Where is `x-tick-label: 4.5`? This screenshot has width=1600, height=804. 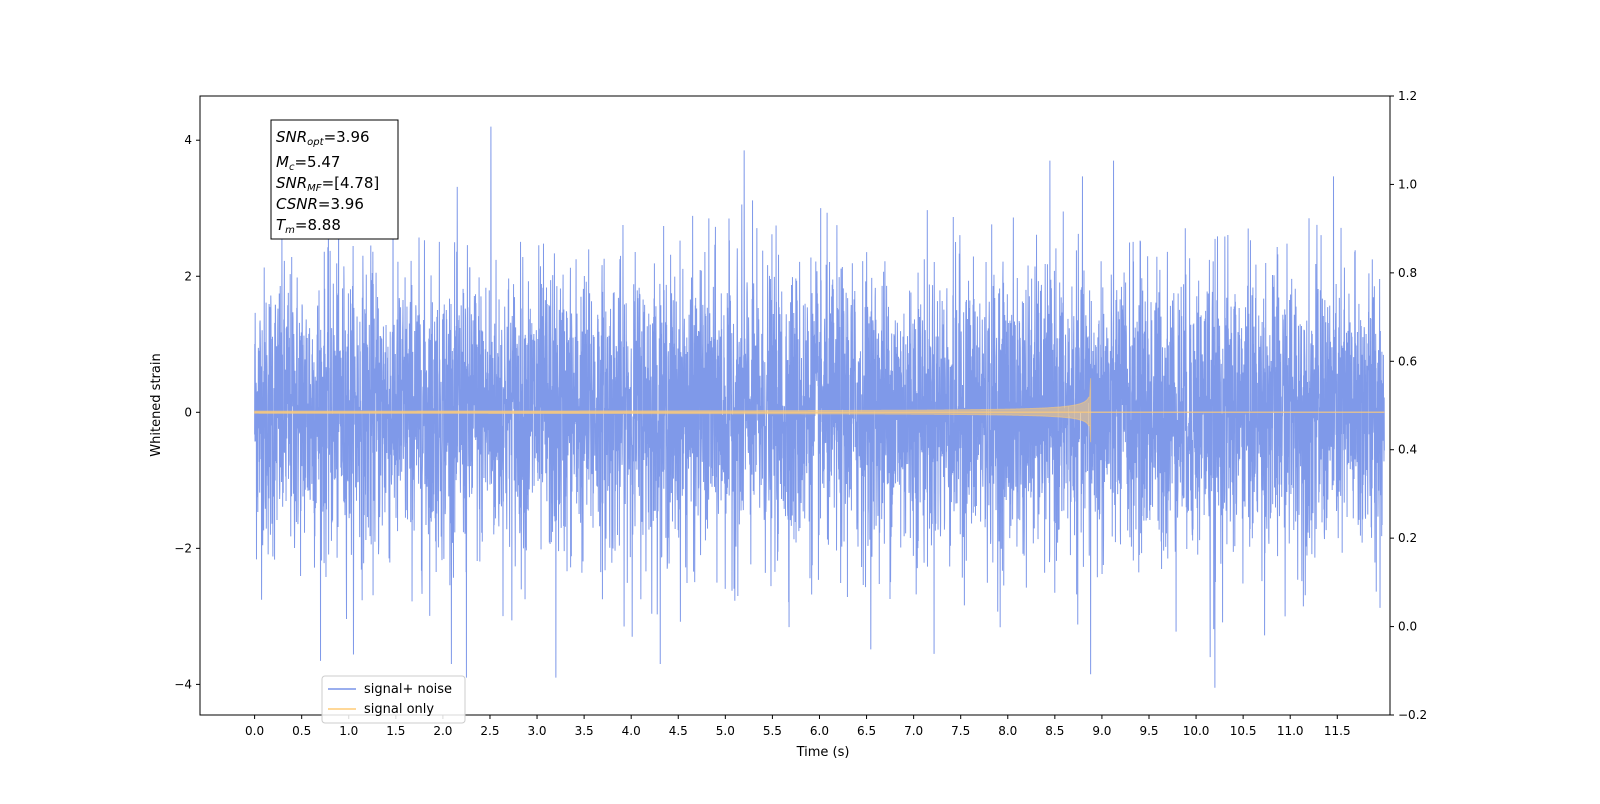 x-tick-label: 4.5 is located at coordinates (678, 731).